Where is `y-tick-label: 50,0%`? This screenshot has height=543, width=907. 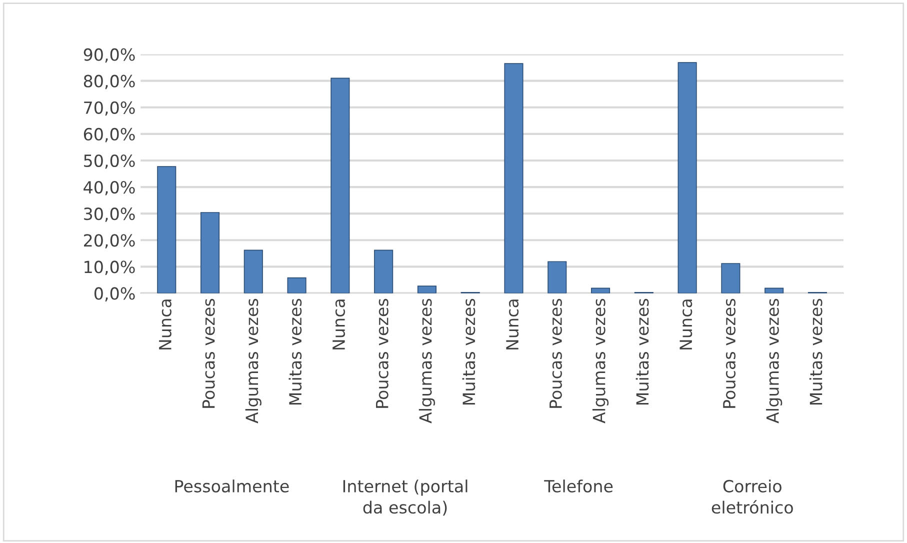
y-tick-label: 50,0% is located at coordinates (109, 161).